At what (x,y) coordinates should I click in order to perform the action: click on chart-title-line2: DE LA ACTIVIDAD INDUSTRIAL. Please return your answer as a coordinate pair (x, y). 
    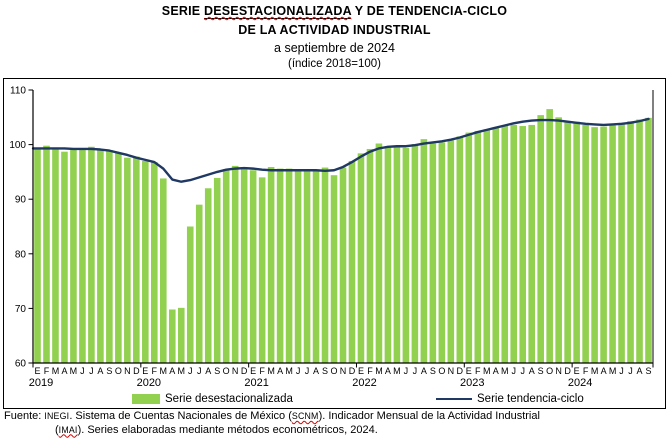
    Looking at the image, I should click on (334, 30).